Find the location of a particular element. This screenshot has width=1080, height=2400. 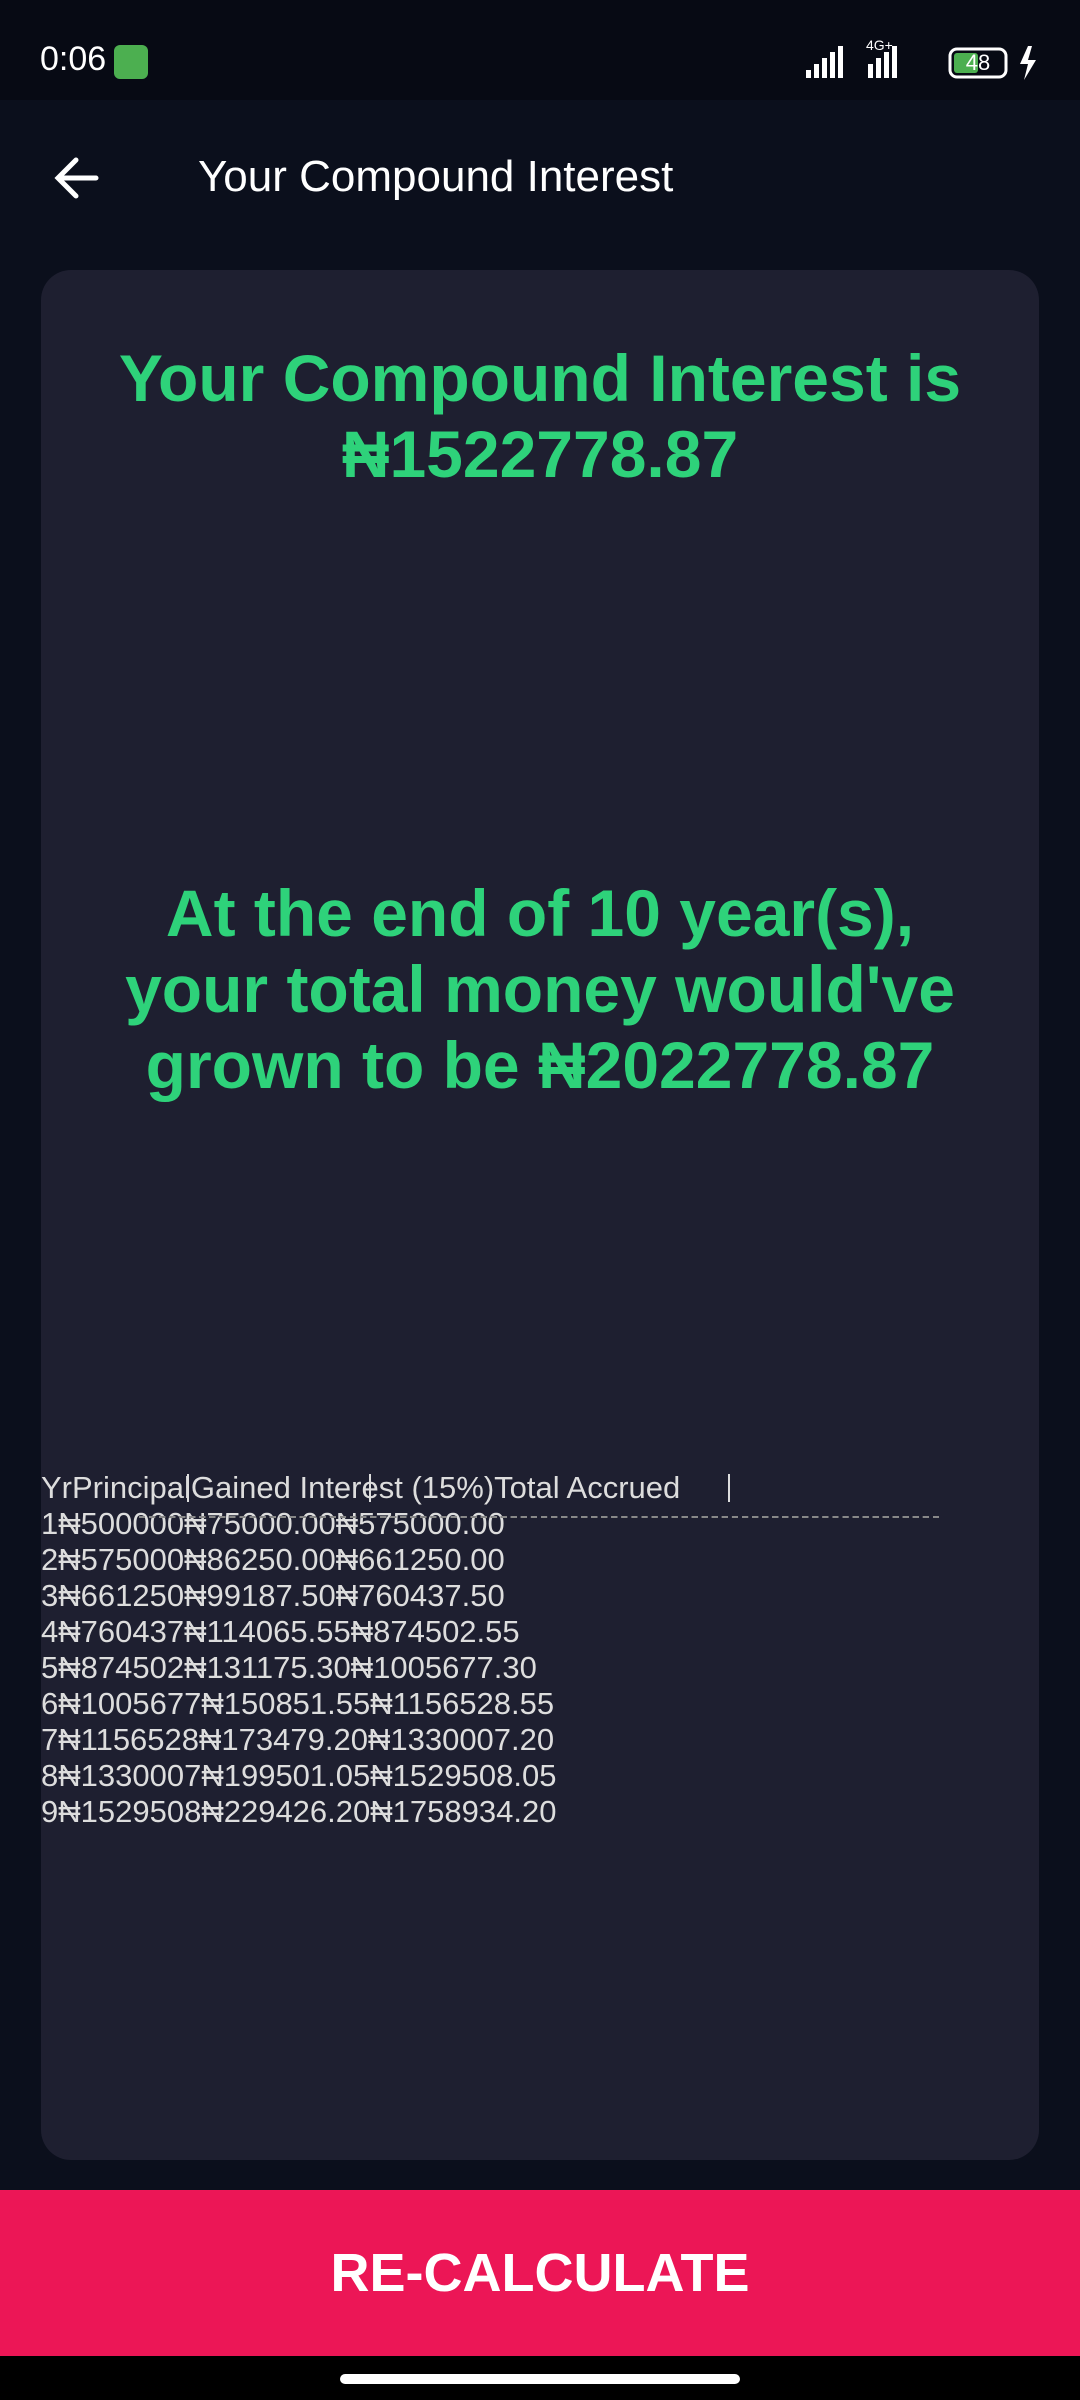

table-cell: ₦500000 is located at coordinates (121, 1523).